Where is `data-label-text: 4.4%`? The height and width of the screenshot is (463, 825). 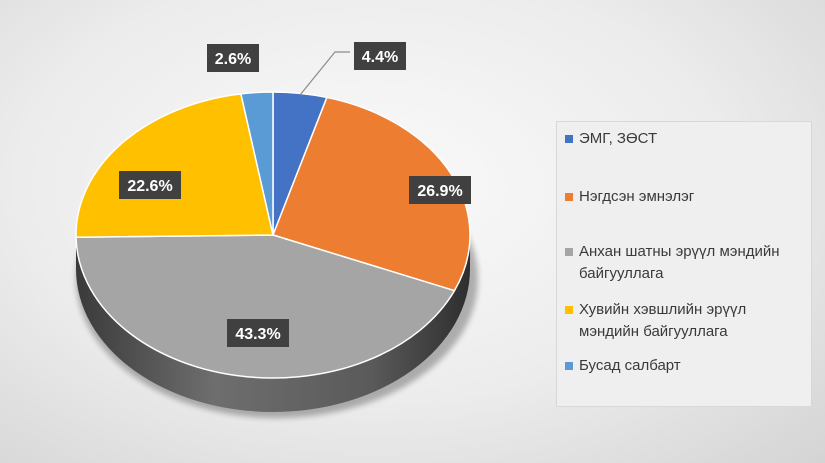 data-label-text: 4.4% is located at coordinates (380, 57).